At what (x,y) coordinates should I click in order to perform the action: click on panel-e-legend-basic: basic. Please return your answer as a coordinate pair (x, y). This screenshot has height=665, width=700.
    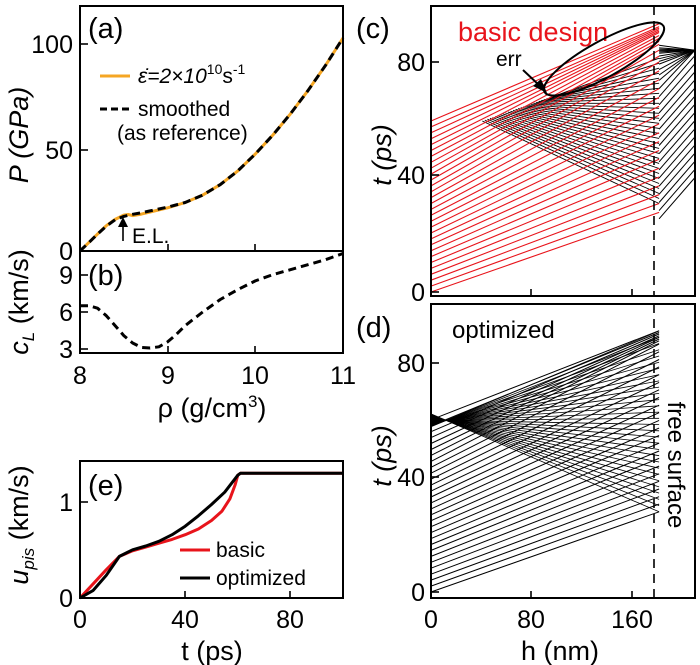
    Looking at the image, I should click on (240, 550).